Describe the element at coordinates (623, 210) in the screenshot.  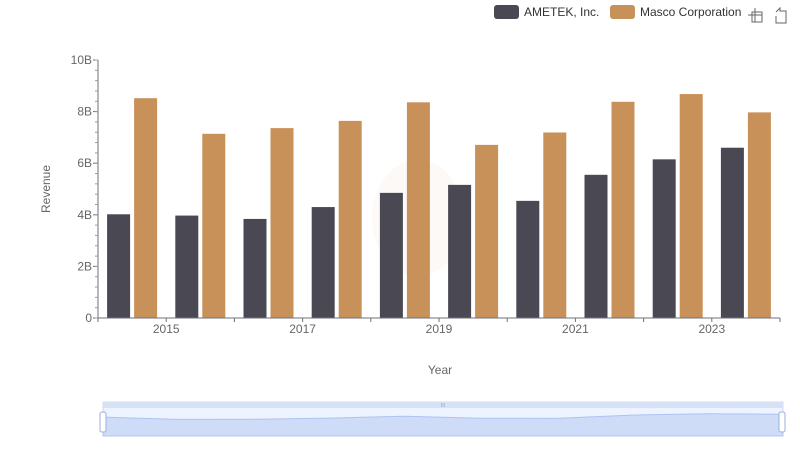
I see `bar-masco-2021` at that location.